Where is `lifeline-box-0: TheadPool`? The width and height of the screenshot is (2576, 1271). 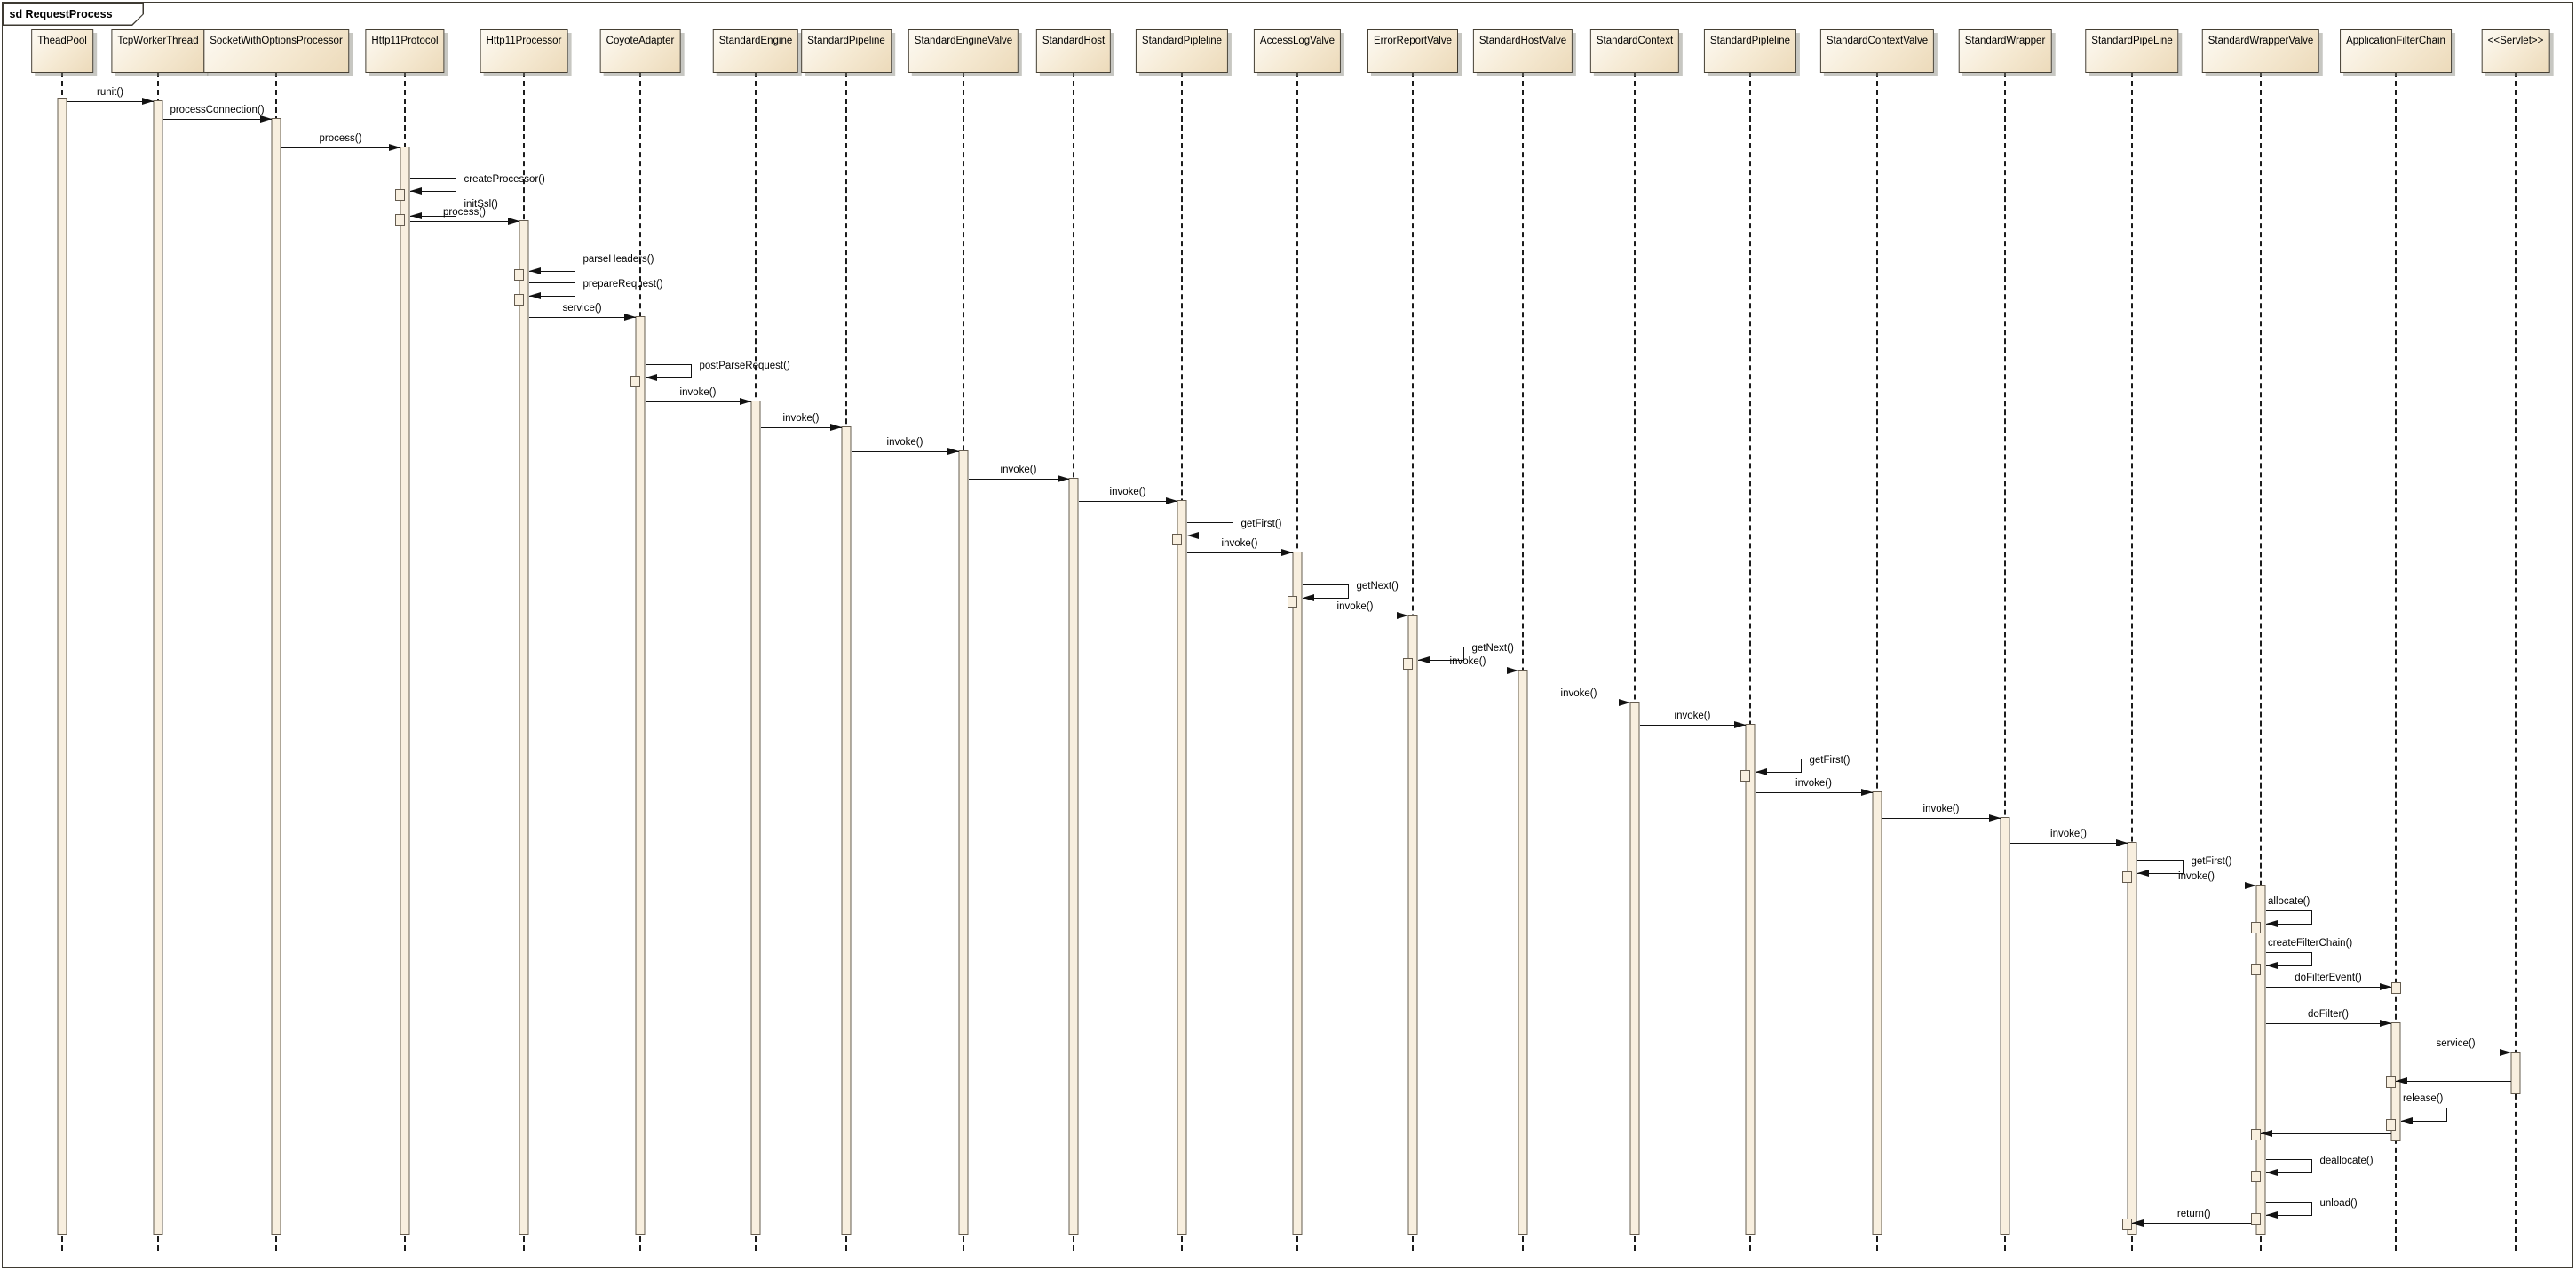
lifeline-box-0: TheadPool is located at coordinates (62, 51).